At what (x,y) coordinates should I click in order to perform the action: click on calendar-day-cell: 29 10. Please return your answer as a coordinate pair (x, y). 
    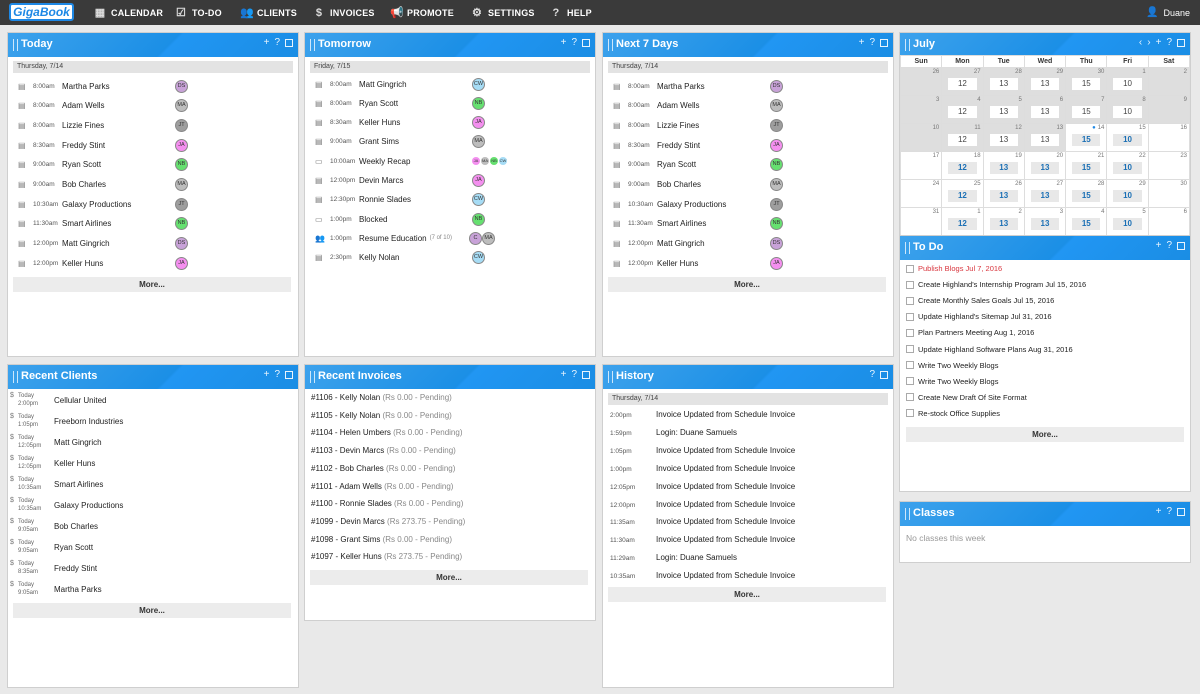
    Looking at the image, I should click on (1127, 193).